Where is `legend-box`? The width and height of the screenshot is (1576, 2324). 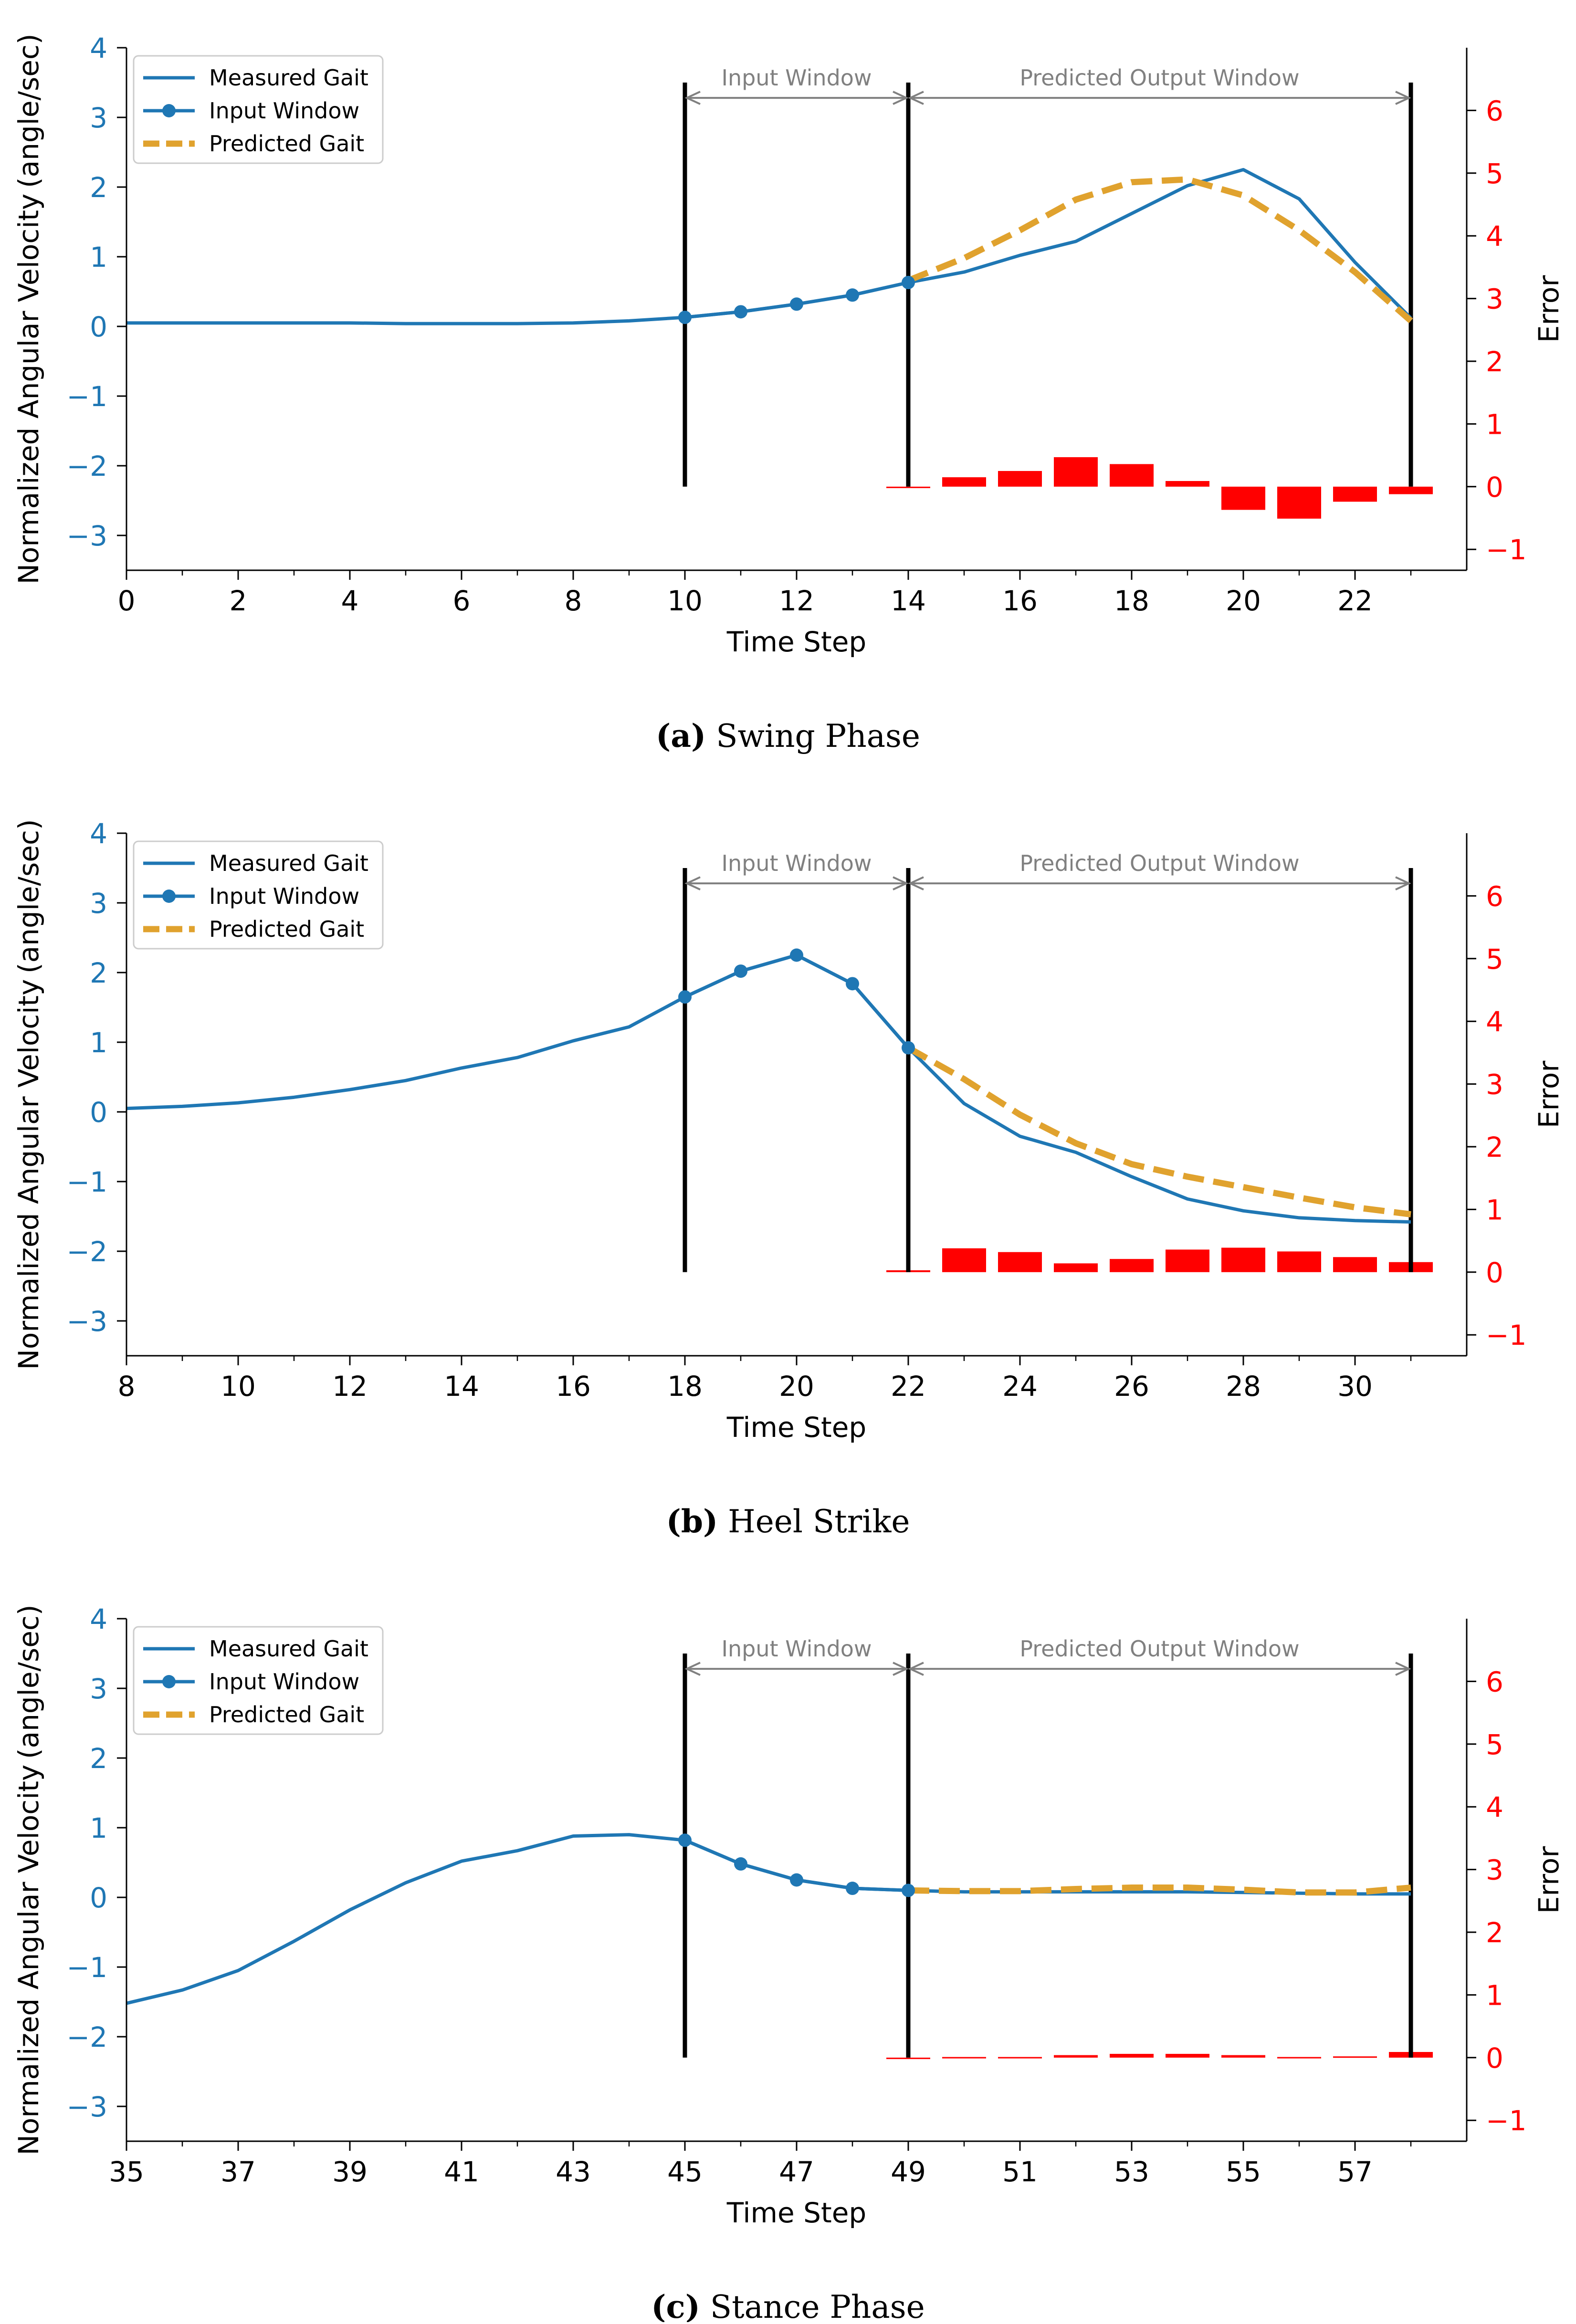 legend-box is located at coordinates (258, 1681).